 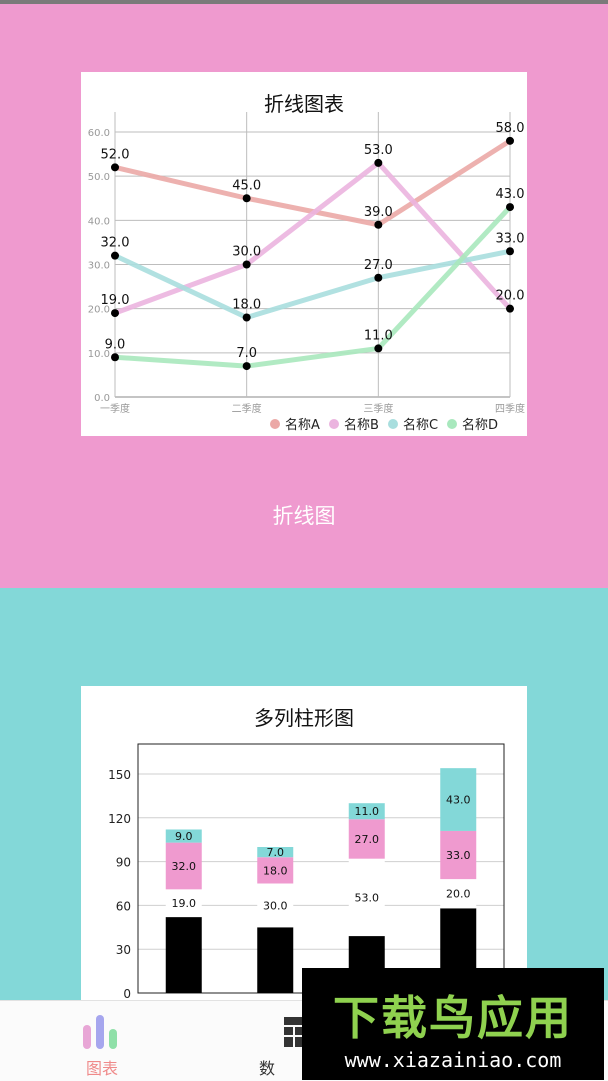 I want to click on y-tick-label: 150, so click(x=119, y=775).